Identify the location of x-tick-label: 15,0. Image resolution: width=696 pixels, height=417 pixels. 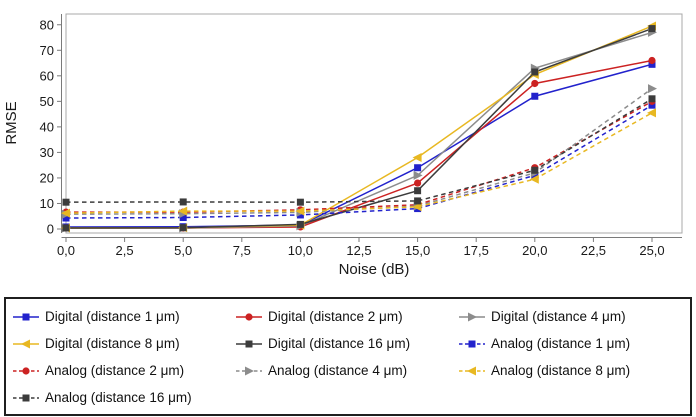
(417, 250).